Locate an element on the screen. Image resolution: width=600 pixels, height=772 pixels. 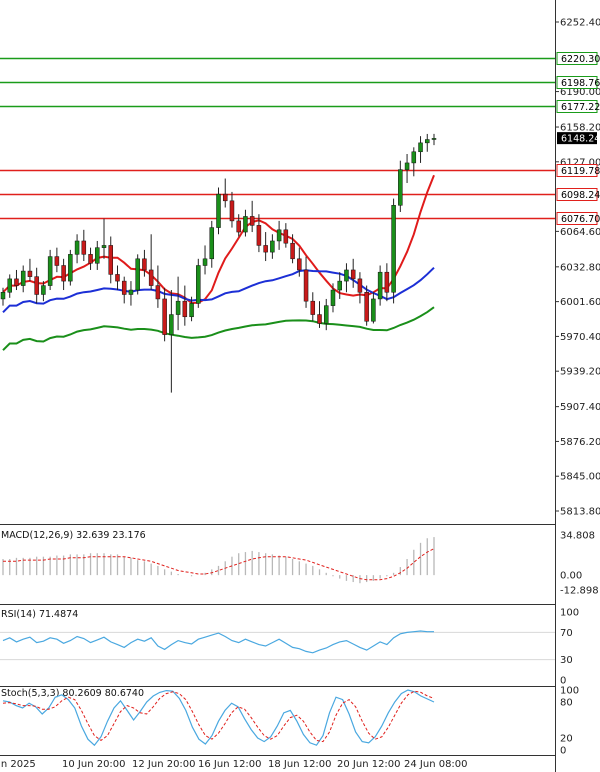
macd-tick-label: 0.00 is located at coordinates (571, 576).